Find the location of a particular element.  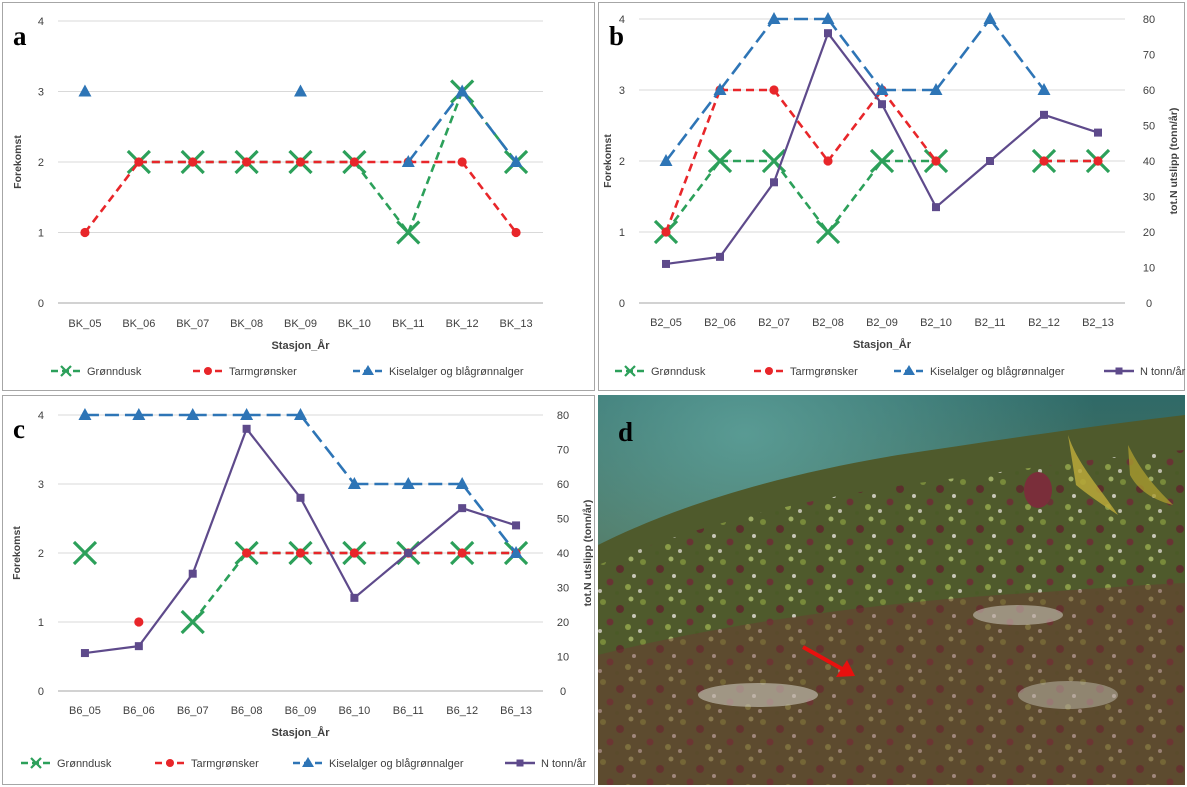

panel-label-b: b is located at coordinates (616, 36).